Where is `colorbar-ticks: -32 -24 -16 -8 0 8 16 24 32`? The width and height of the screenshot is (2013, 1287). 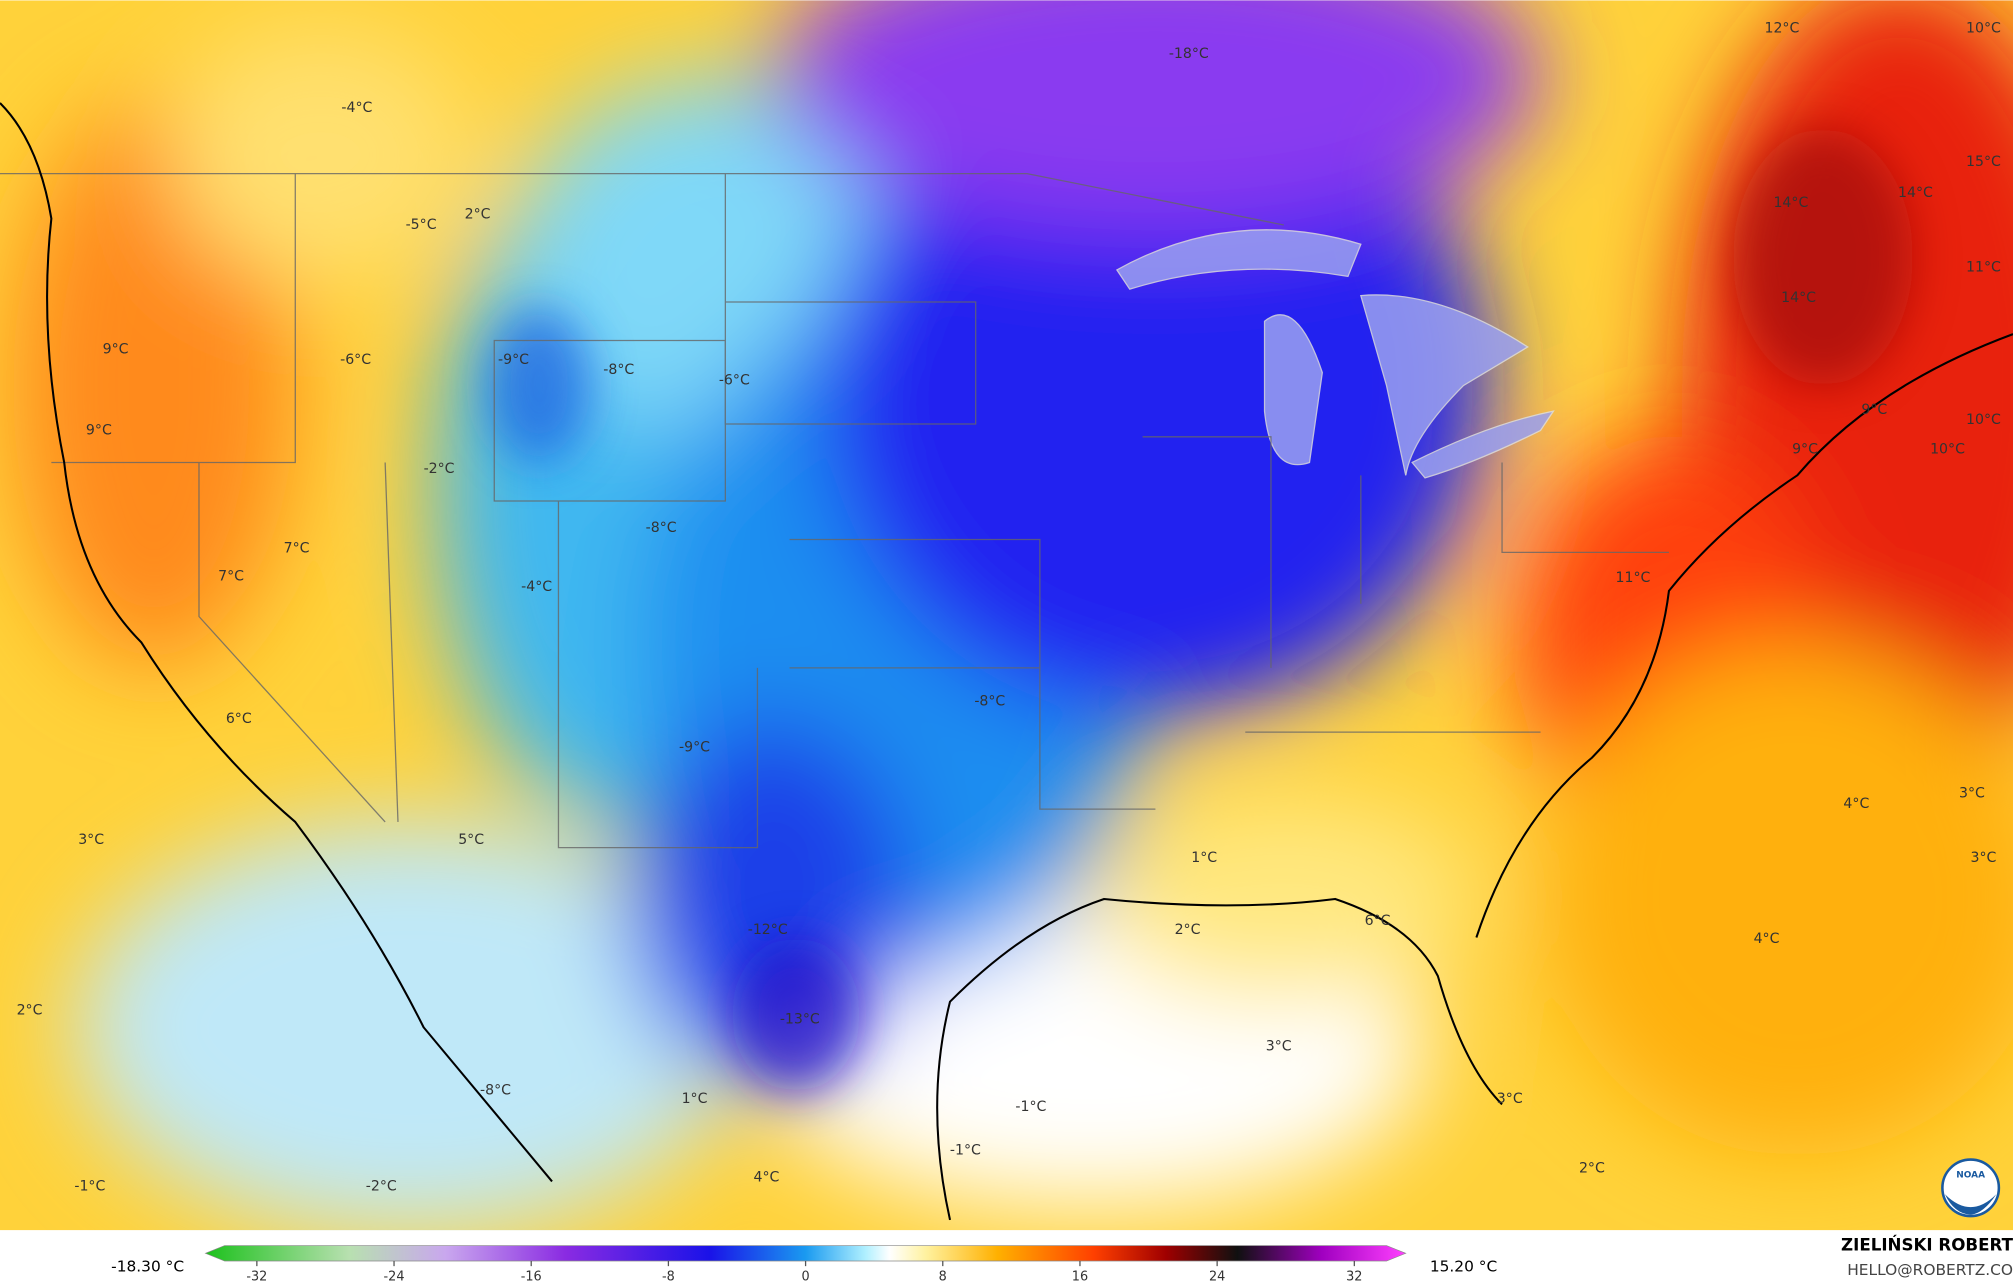 colorbar-ticks: -32 -24 -16 -8 0 8 16 24 32 is located at coordinates (804, 1272).